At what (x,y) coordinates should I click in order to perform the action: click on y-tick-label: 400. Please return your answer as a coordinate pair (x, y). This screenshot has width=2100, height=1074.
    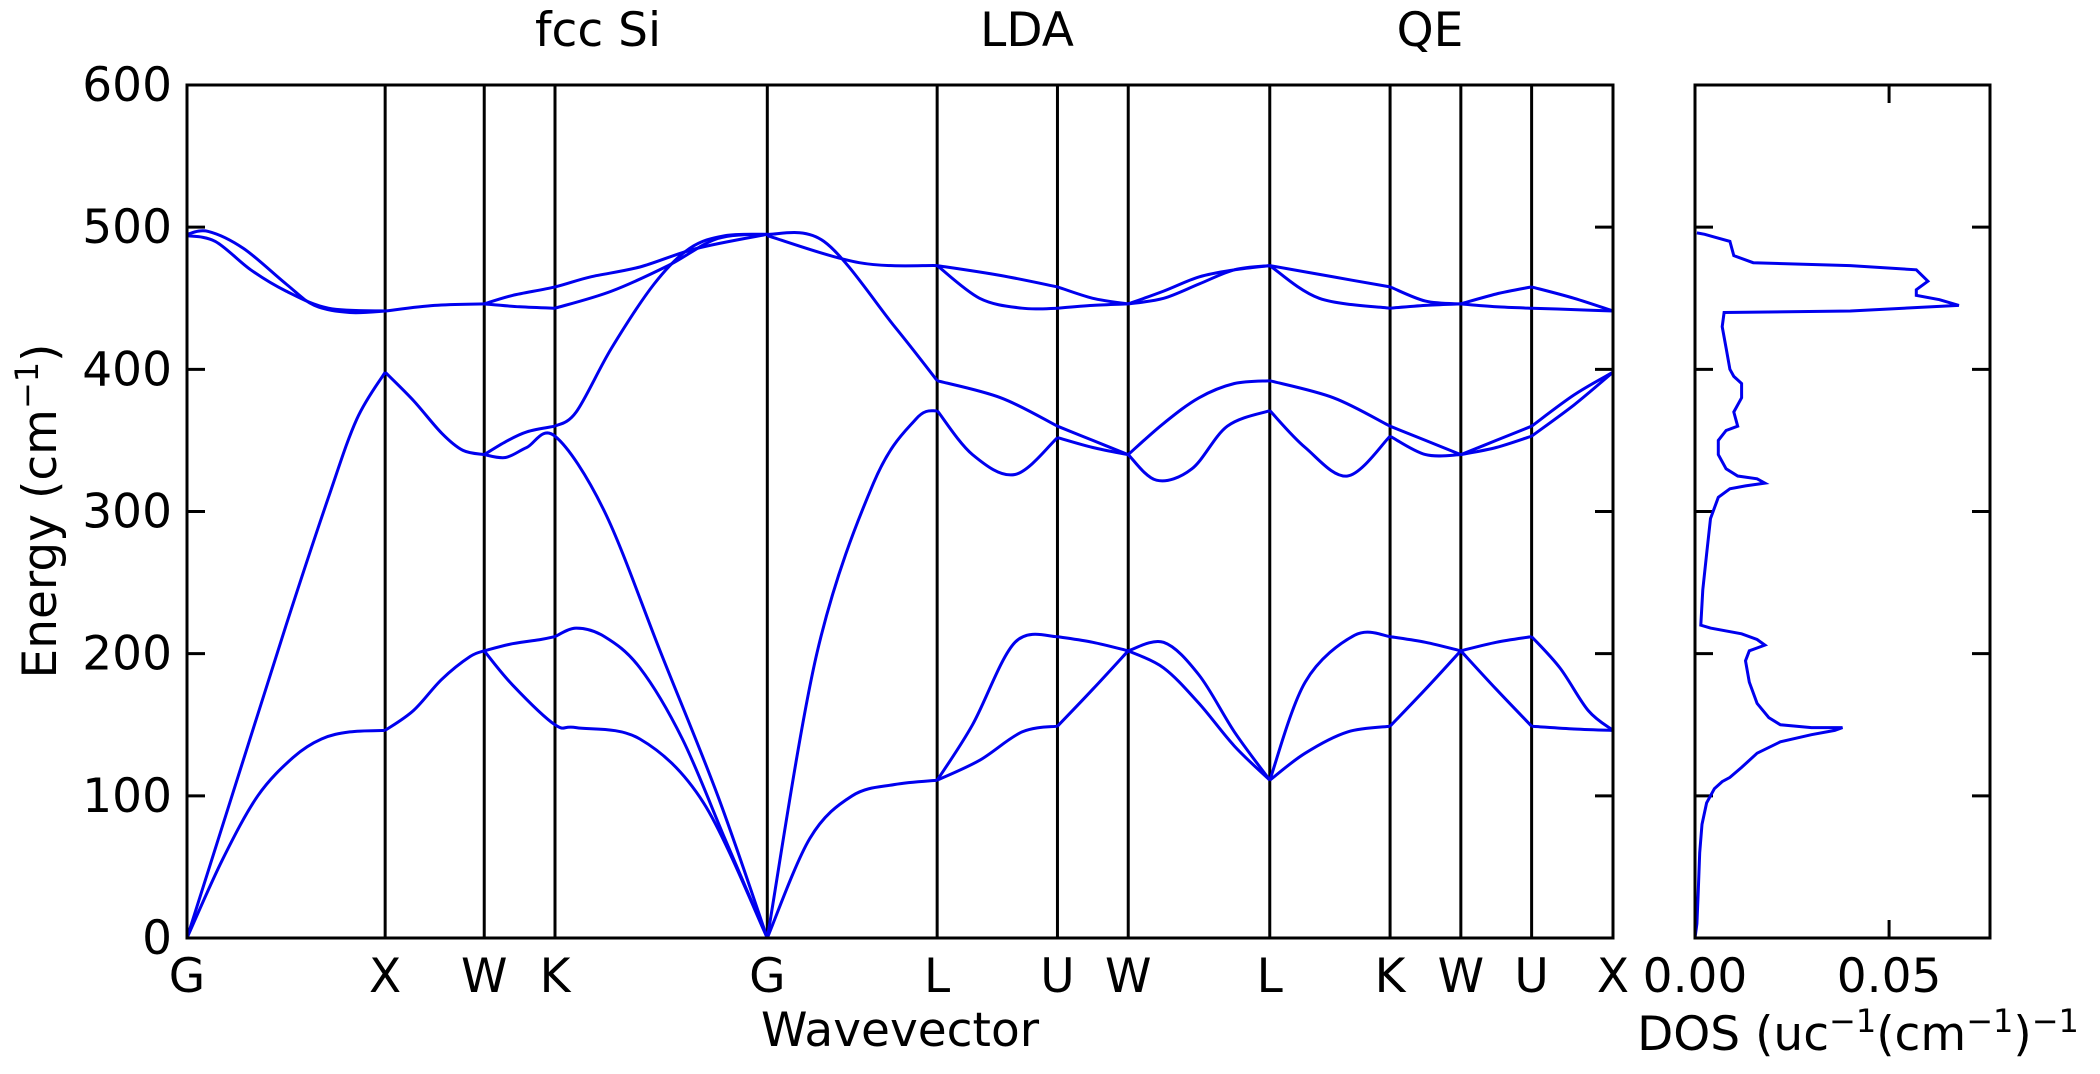
    Looking at the image, I should click on (127, 369).